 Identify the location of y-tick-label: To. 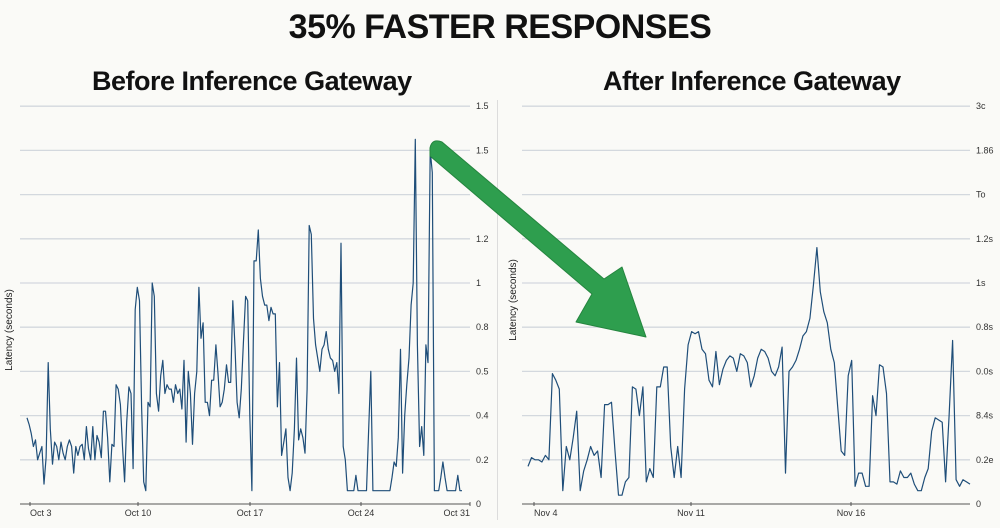
(981, 195).